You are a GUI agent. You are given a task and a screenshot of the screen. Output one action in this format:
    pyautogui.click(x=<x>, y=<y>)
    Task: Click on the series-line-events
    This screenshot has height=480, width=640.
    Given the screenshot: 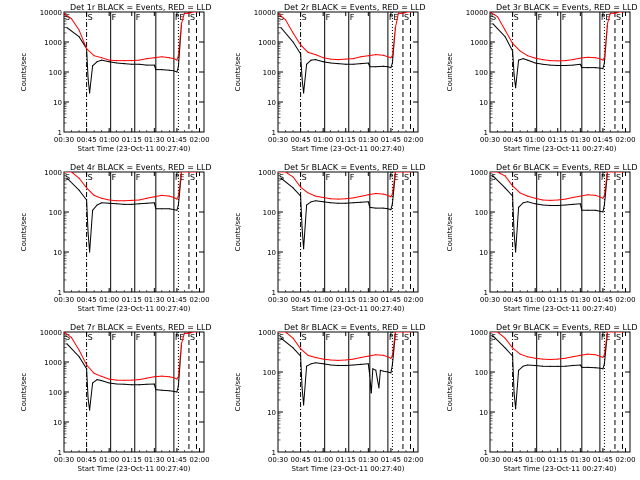 What is the action you would take?
    pyautogui.click(x=550, y=371)
    